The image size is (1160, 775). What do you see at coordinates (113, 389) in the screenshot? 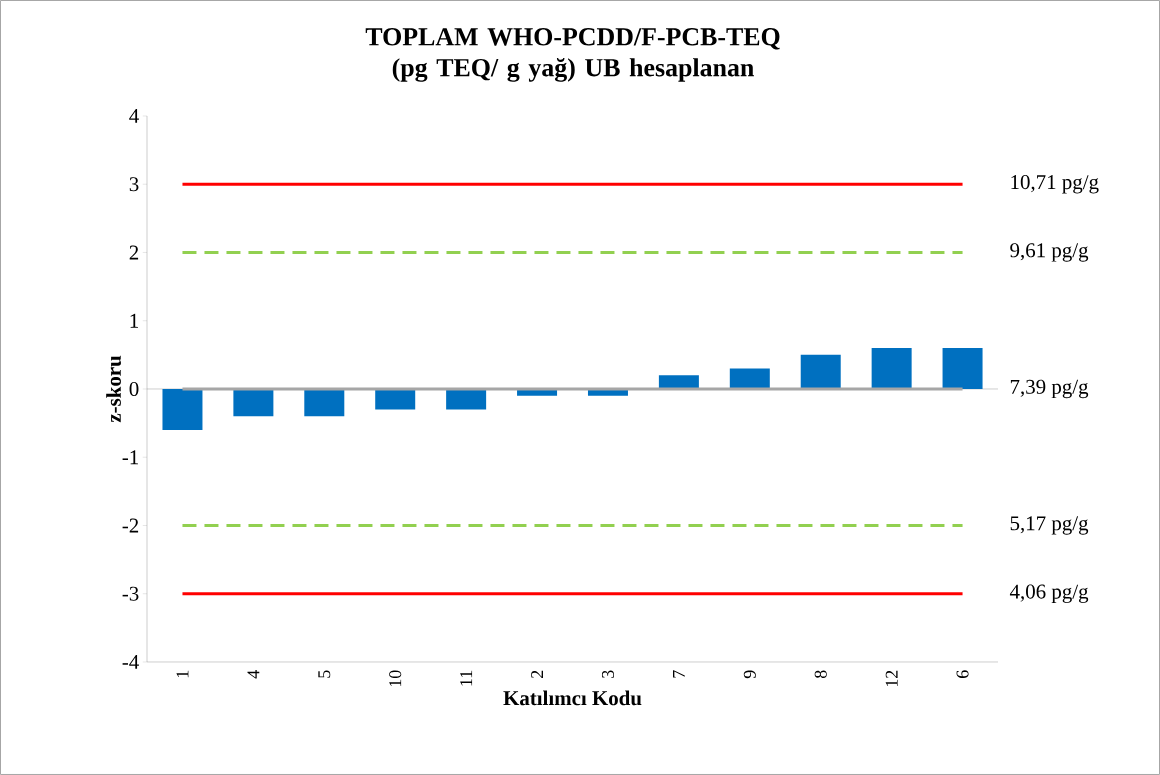
I see `y-axis-title: z-skoru` at bounding box center [113, 389].